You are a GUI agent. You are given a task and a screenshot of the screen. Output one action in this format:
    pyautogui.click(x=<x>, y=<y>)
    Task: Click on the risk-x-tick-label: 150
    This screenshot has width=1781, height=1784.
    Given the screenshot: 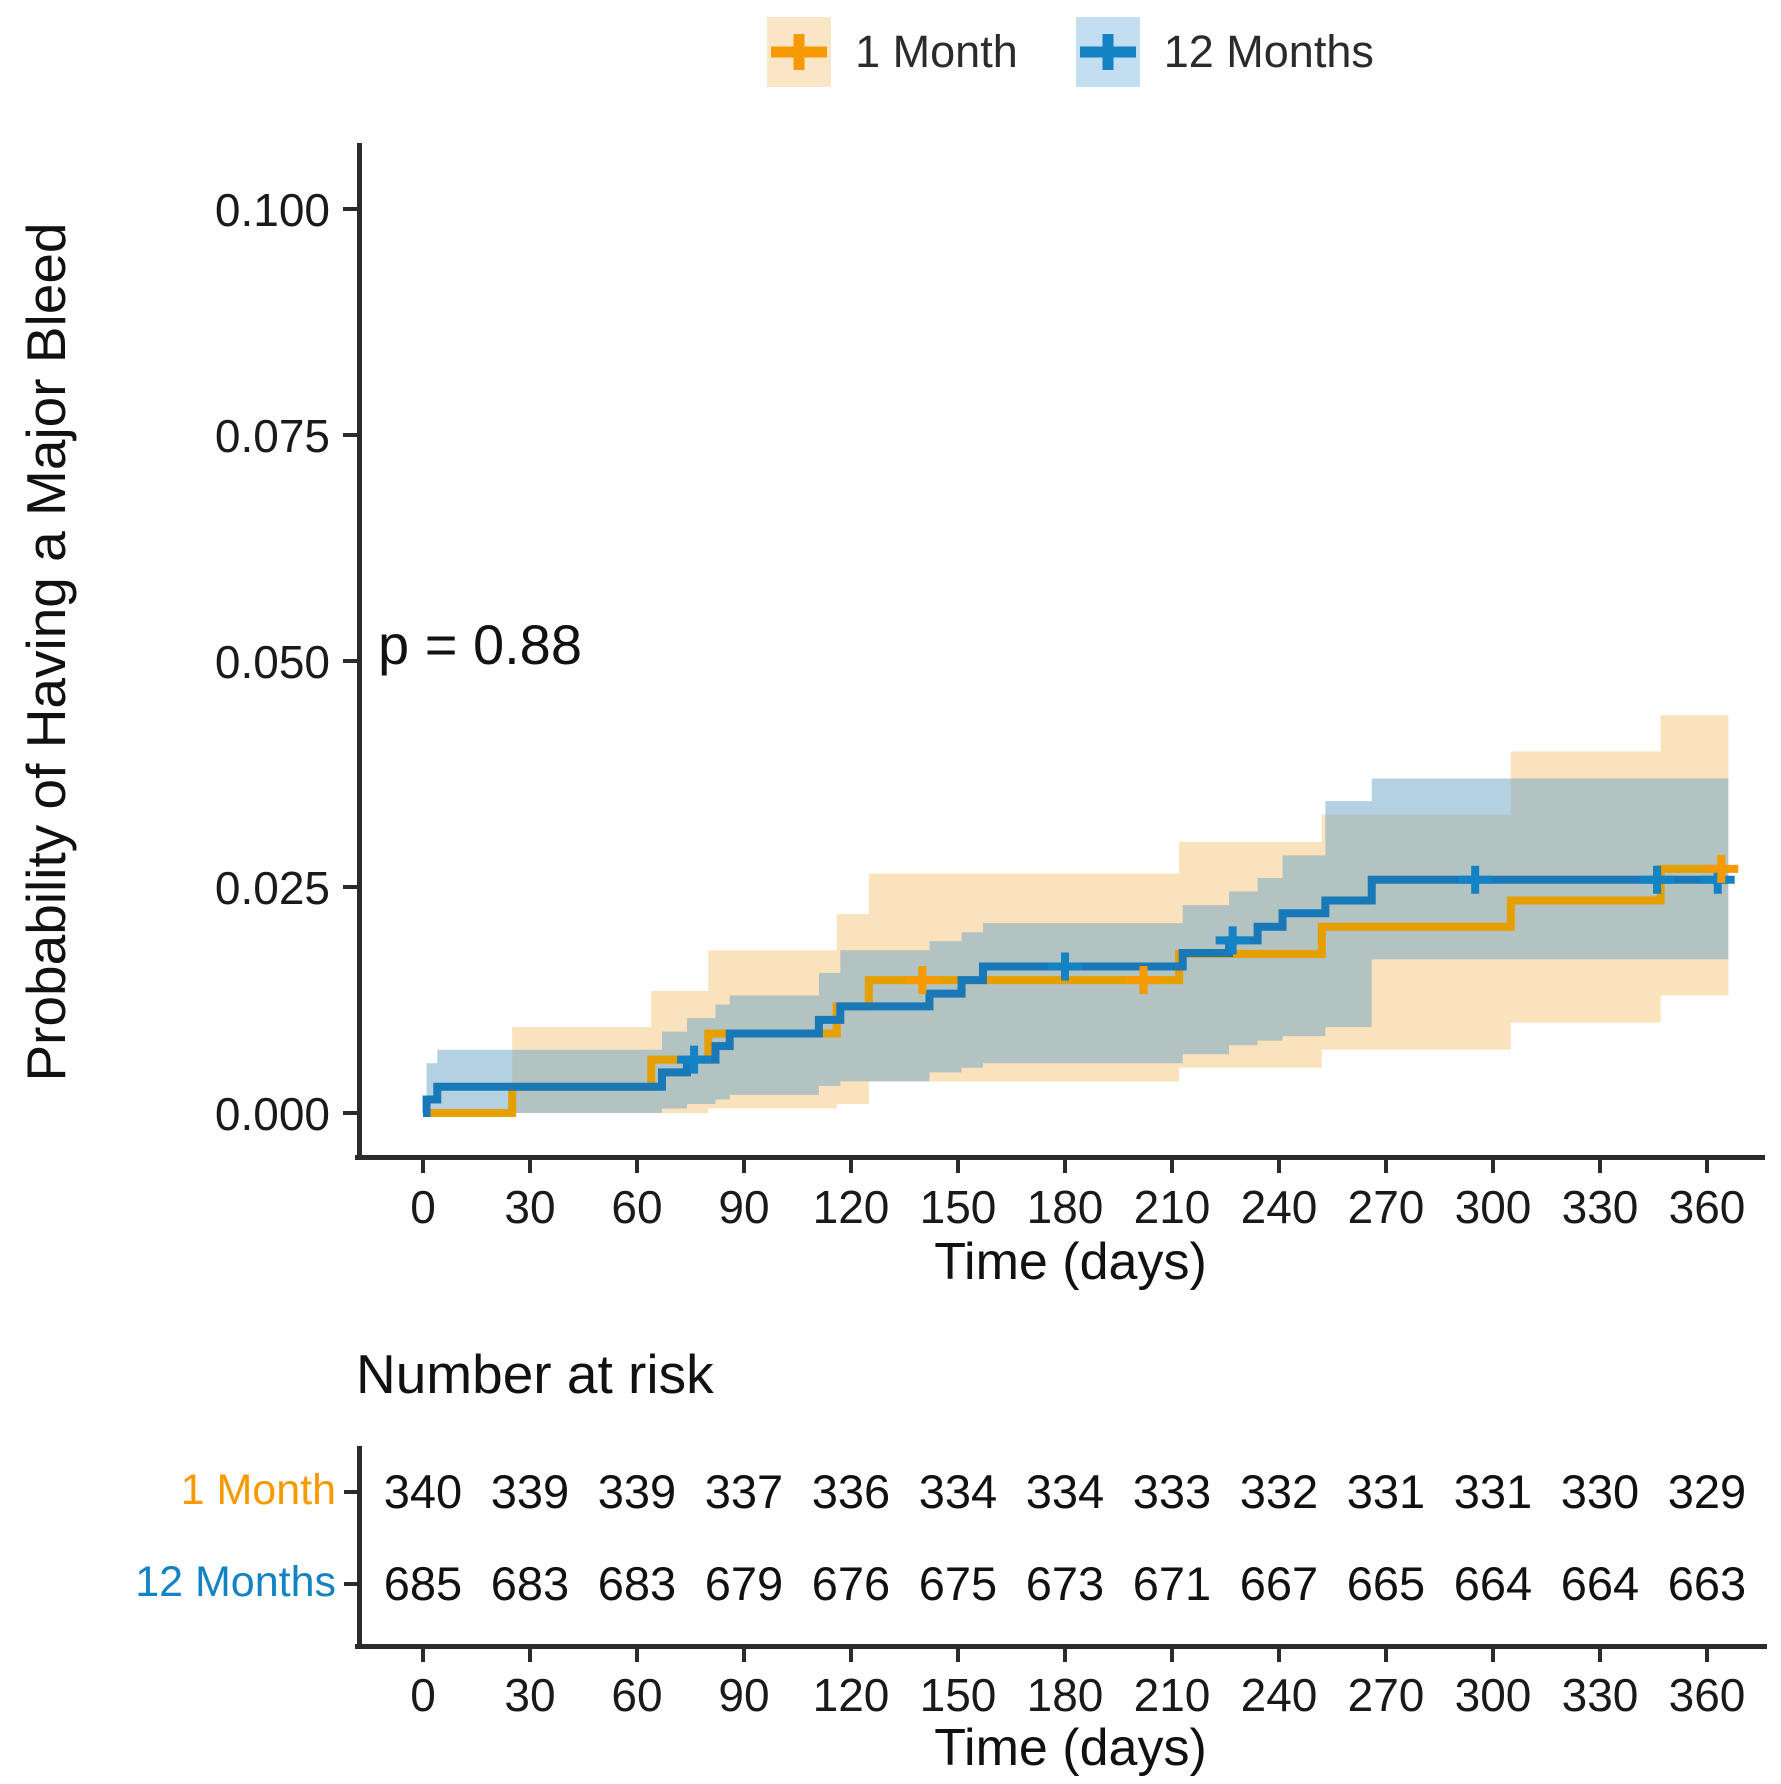 What is the action you would take?
    pyautogui.click(x=958, y=1695)
    